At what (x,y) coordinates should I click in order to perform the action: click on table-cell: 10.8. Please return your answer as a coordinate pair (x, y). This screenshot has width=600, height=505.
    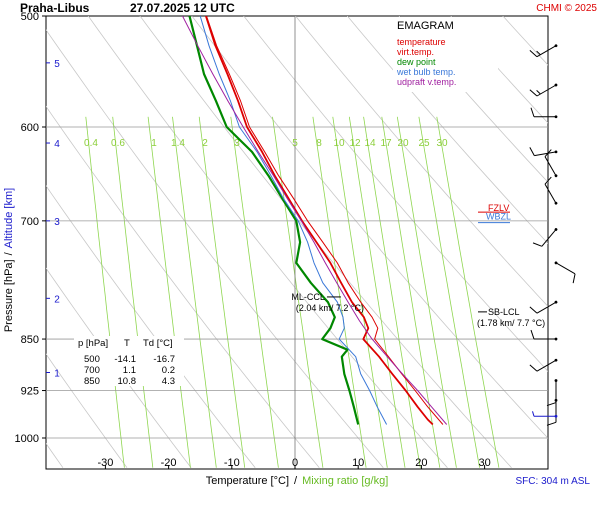
    Looking at the image, I should click on (127, 381).